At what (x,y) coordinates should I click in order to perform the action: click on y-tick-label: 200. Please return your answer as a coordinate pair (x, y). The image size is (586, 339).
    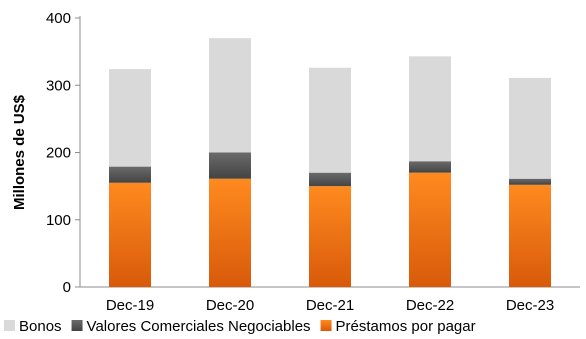
    Looking at the image, I should click on (58, 153).